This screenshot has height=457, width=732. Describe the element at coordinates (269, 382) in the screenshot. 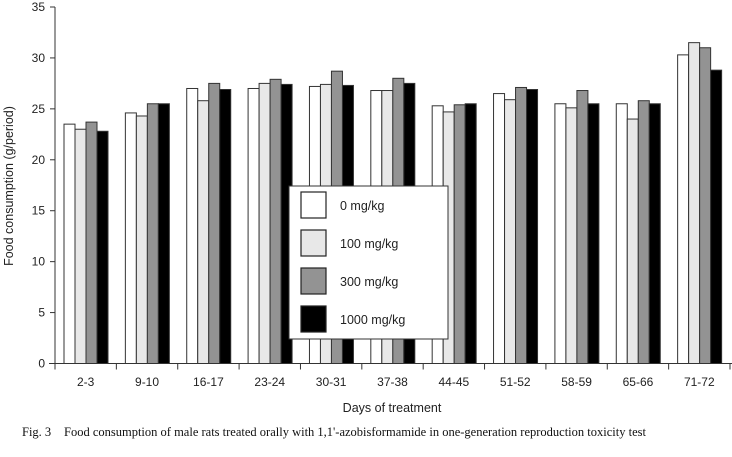

I see `x-tick-label: 23-24` at that location.